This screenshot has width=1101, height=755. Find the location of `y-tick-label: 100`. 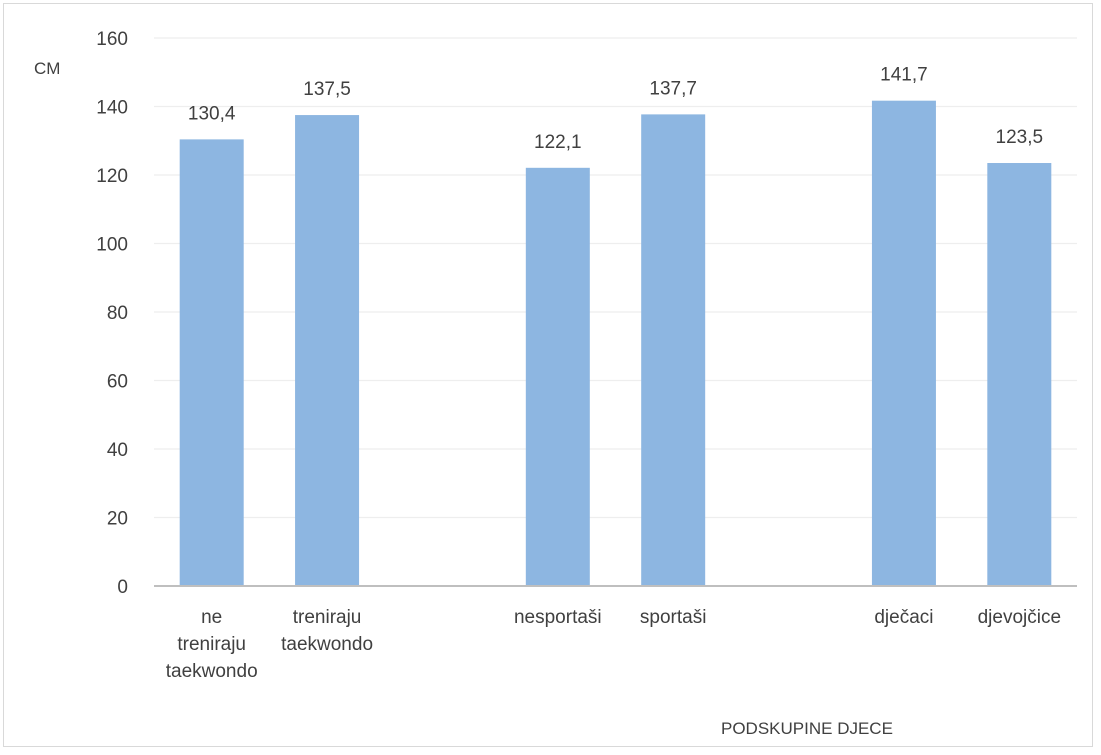

y-tick-label: 100 is located at coordinates (112, 245).